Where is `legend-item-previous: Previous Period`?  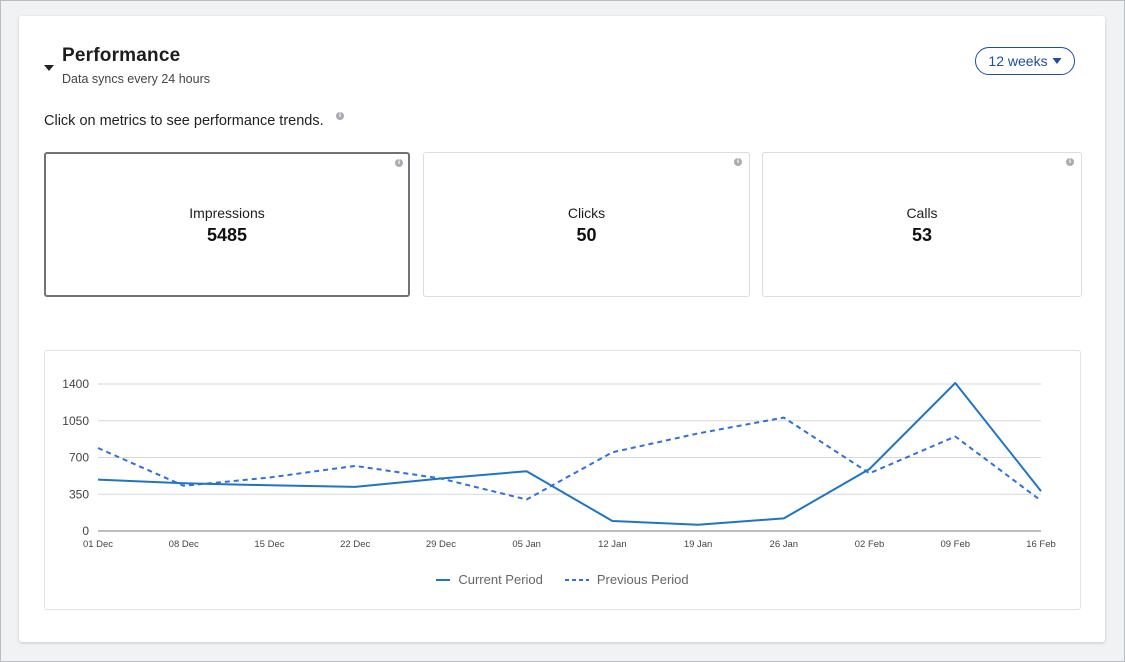 legend-item-previous: Previous Period is located at coordinates (626, 579).